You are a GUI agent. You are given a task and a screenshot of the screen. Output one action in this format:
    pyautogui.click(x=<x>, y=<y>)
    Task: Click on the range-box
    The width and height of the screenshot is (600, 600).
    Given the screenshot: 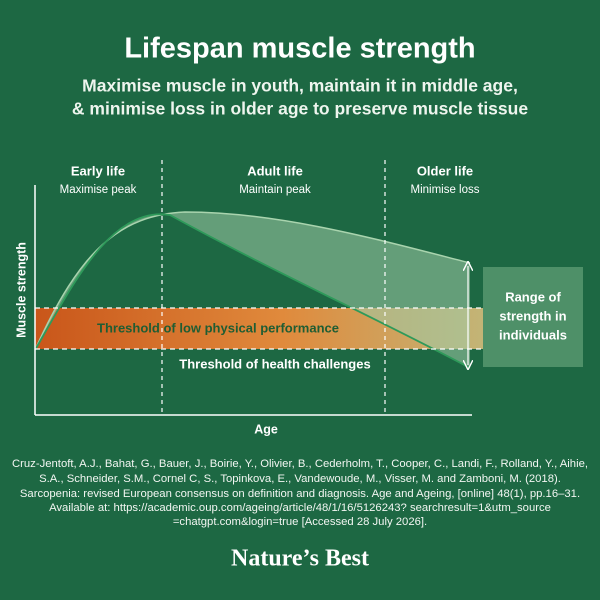 What is the action you would take?
    pyautogui.click(x=533, y=317)
    